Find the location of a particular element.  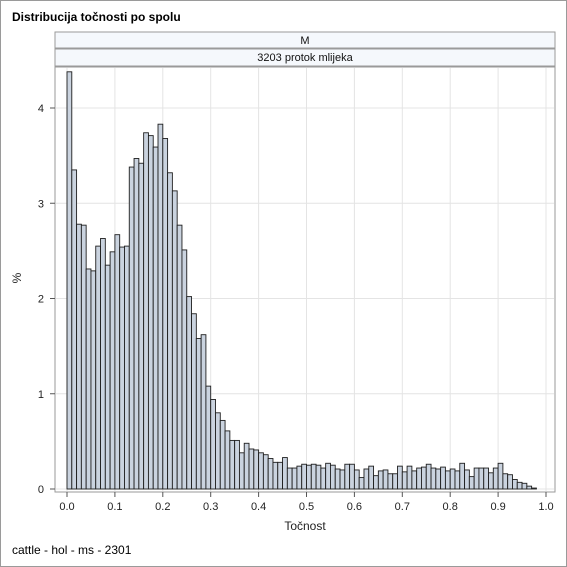

x-tick-label: 0.3 is located at coordinates (210, 507).